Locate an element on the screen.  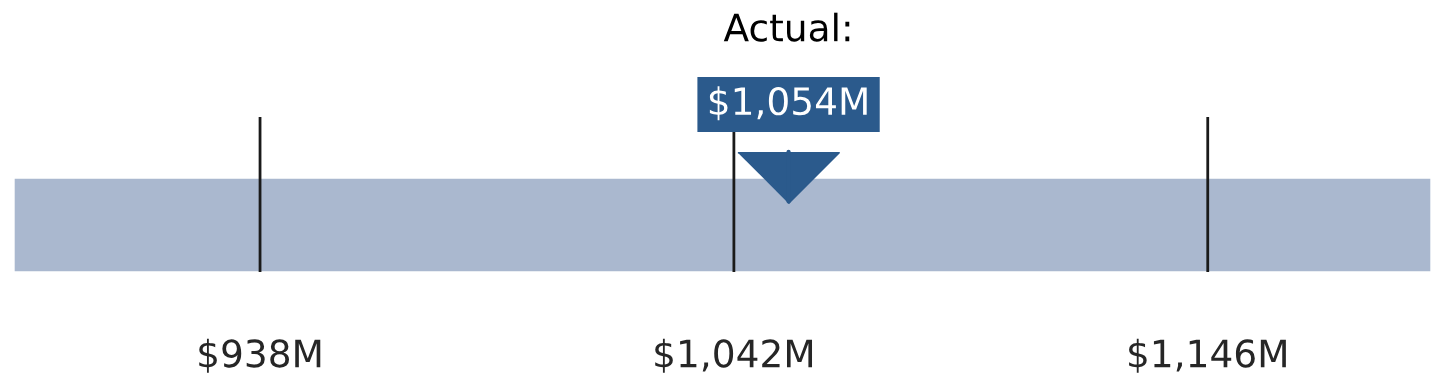
x-tick-label: $938M is located at coordinates (260, 355).